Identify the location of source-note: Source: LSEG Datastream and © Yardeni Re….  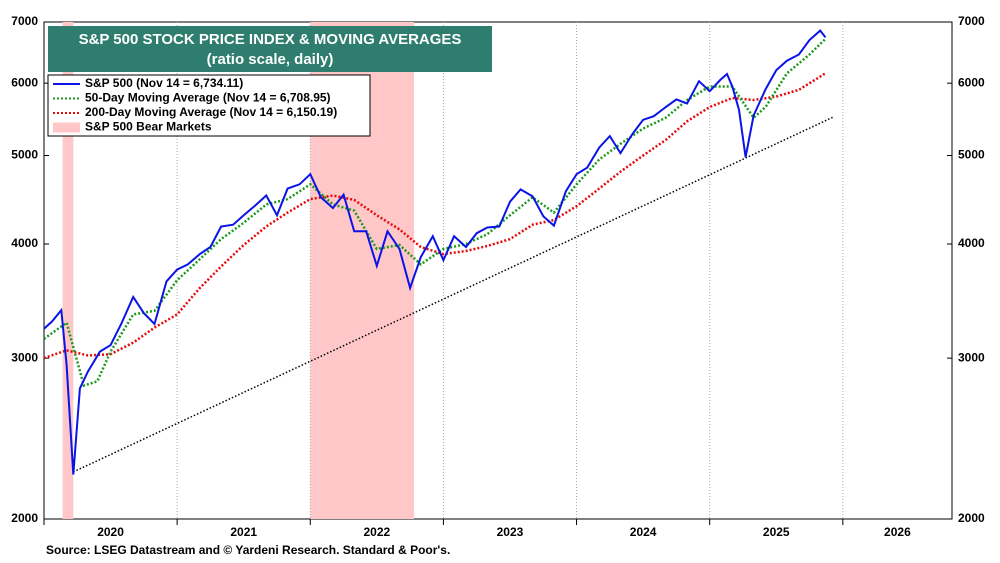
(248, 550).